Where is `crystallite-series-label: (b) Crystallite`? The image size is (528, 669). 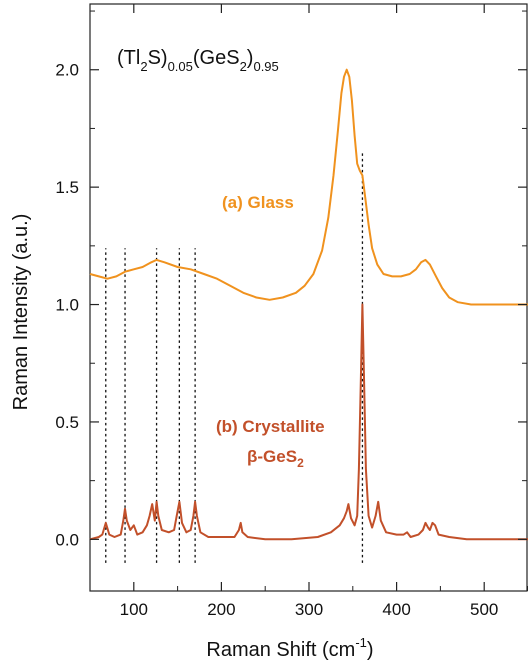
crystallite-series-label: (b) Crystallite is located at coordinates (270, 426).